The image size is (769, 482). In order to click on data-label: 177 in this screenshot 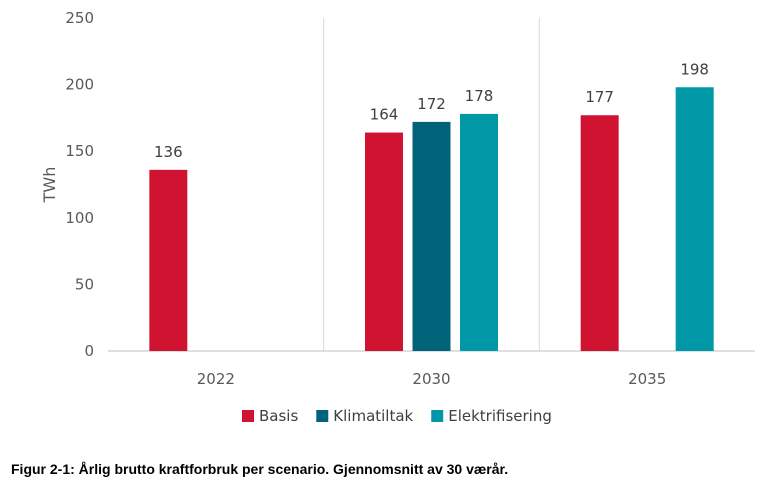, I will do `click(599, 97)`.